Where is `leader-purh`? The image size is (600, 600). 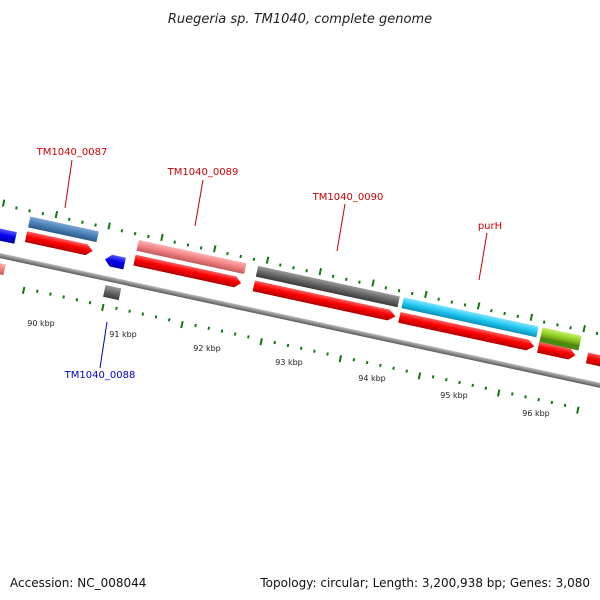 leader-purh is located at coordinates (483, 256).